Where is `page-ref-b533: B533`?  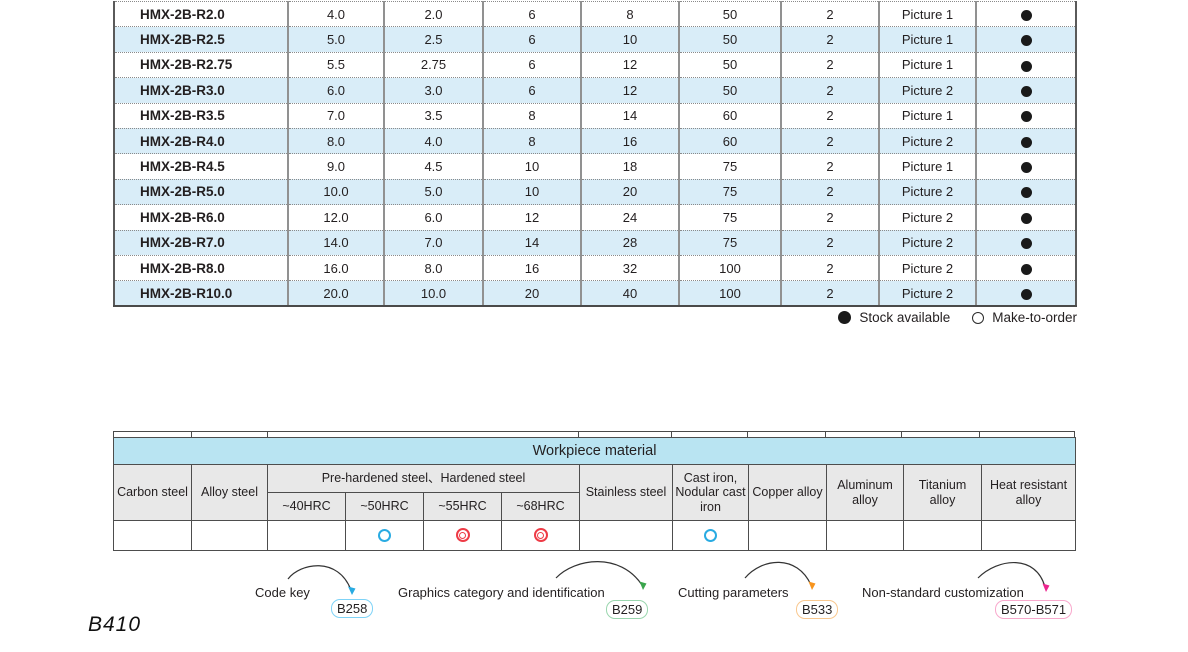 page-ref-b533: B533 is located at coordinates (817, 609).